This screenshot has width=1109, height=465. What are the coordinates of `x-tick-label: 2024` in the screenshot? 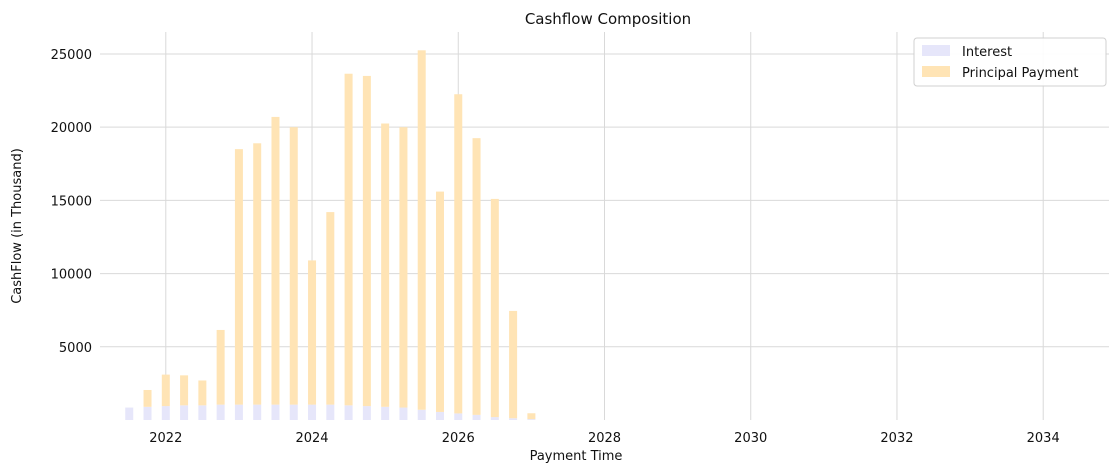 It's located at (311, 438).